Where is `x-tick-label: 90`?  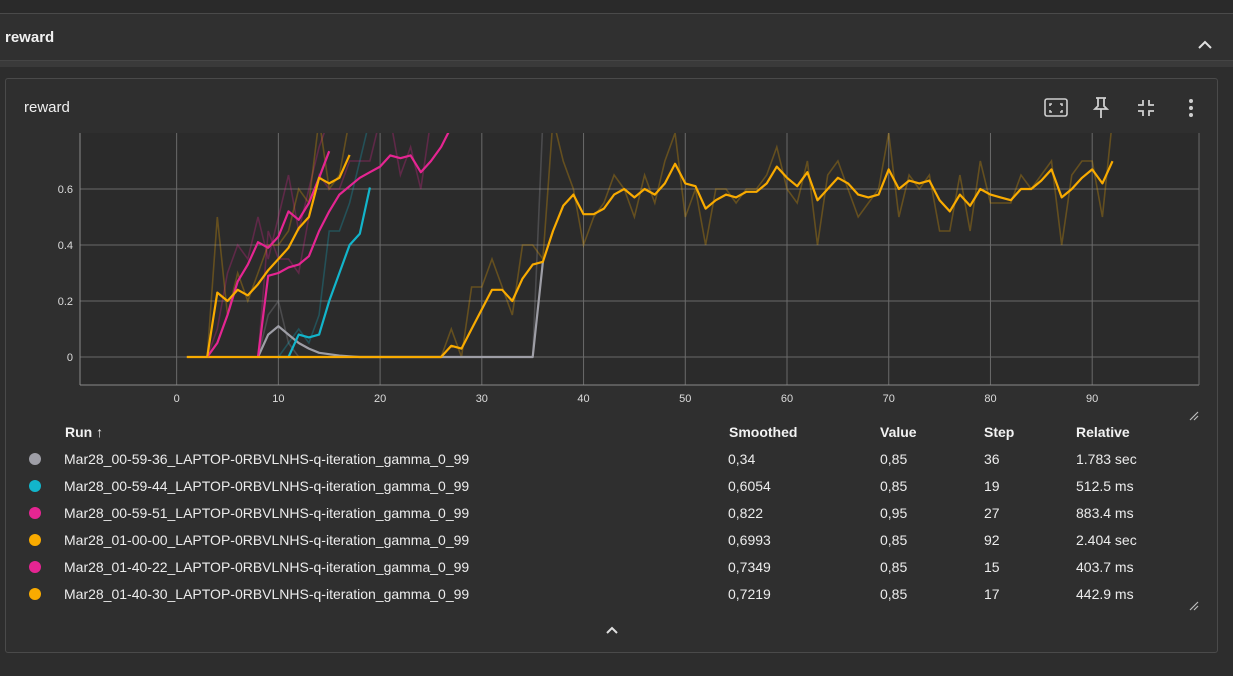
x-tick-label: 90 is located at coordinates (1092, 399).